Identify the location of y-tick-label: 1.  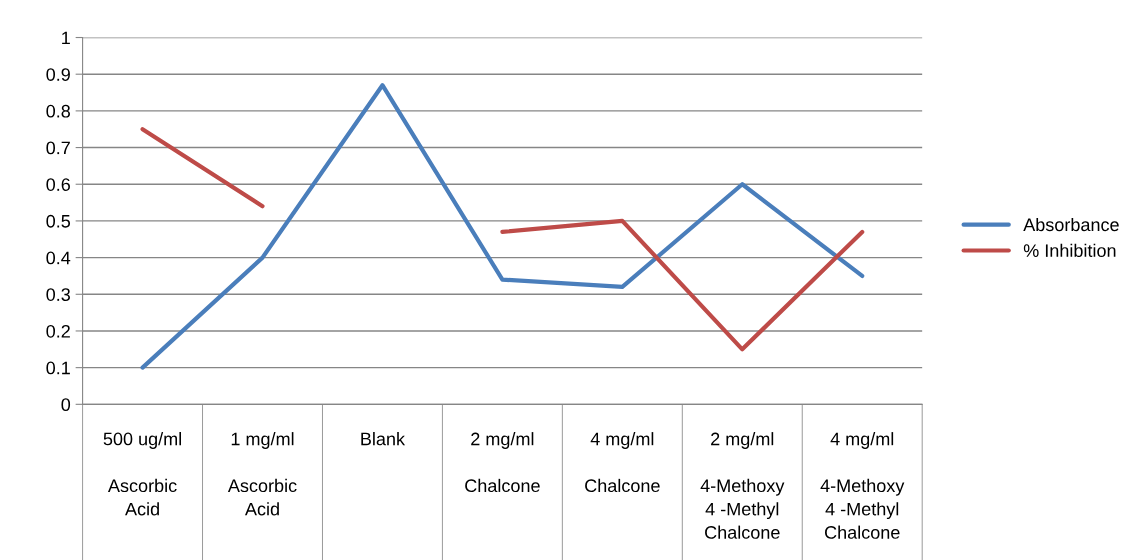
(66, 38).